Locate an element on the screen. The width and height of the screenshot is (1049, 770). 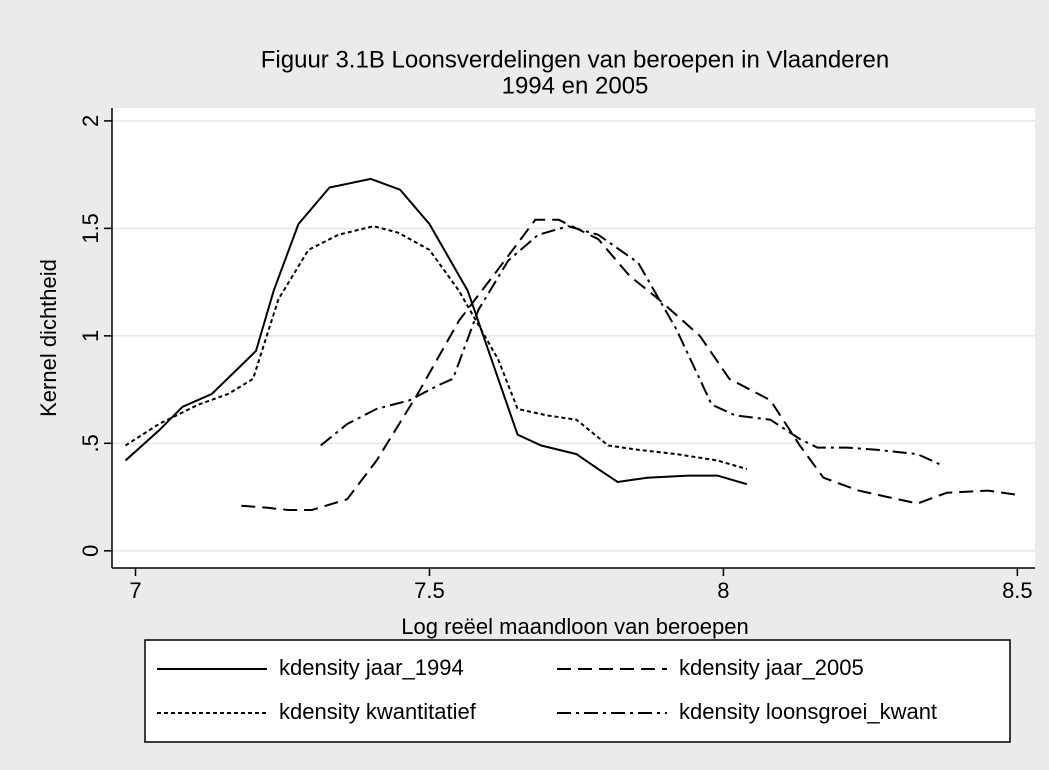
legend-label: kdensity loonsgroei_kwant is located at coordinates (808, 711).